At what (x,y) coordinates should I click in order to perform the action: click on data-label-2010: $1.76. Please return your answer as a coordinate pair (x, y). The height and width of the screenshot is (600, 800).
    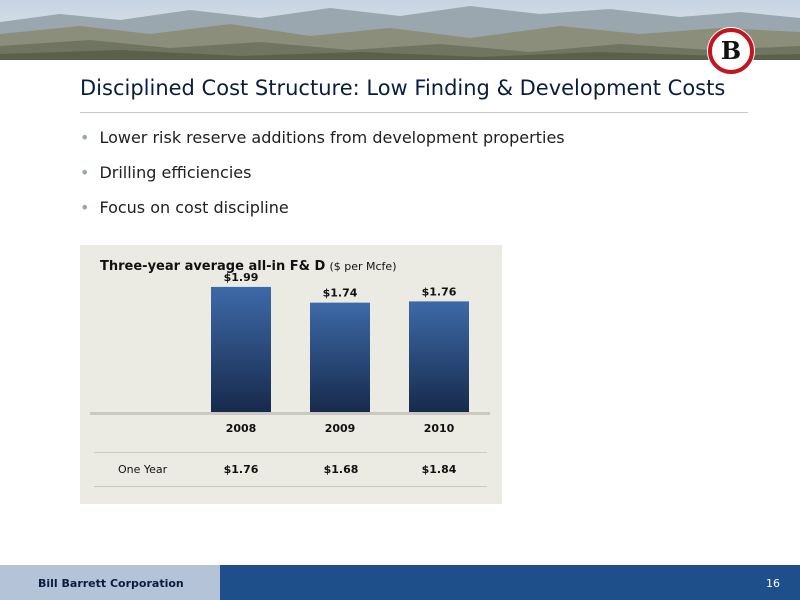
    Looking at the image, I should click on (439, 291).